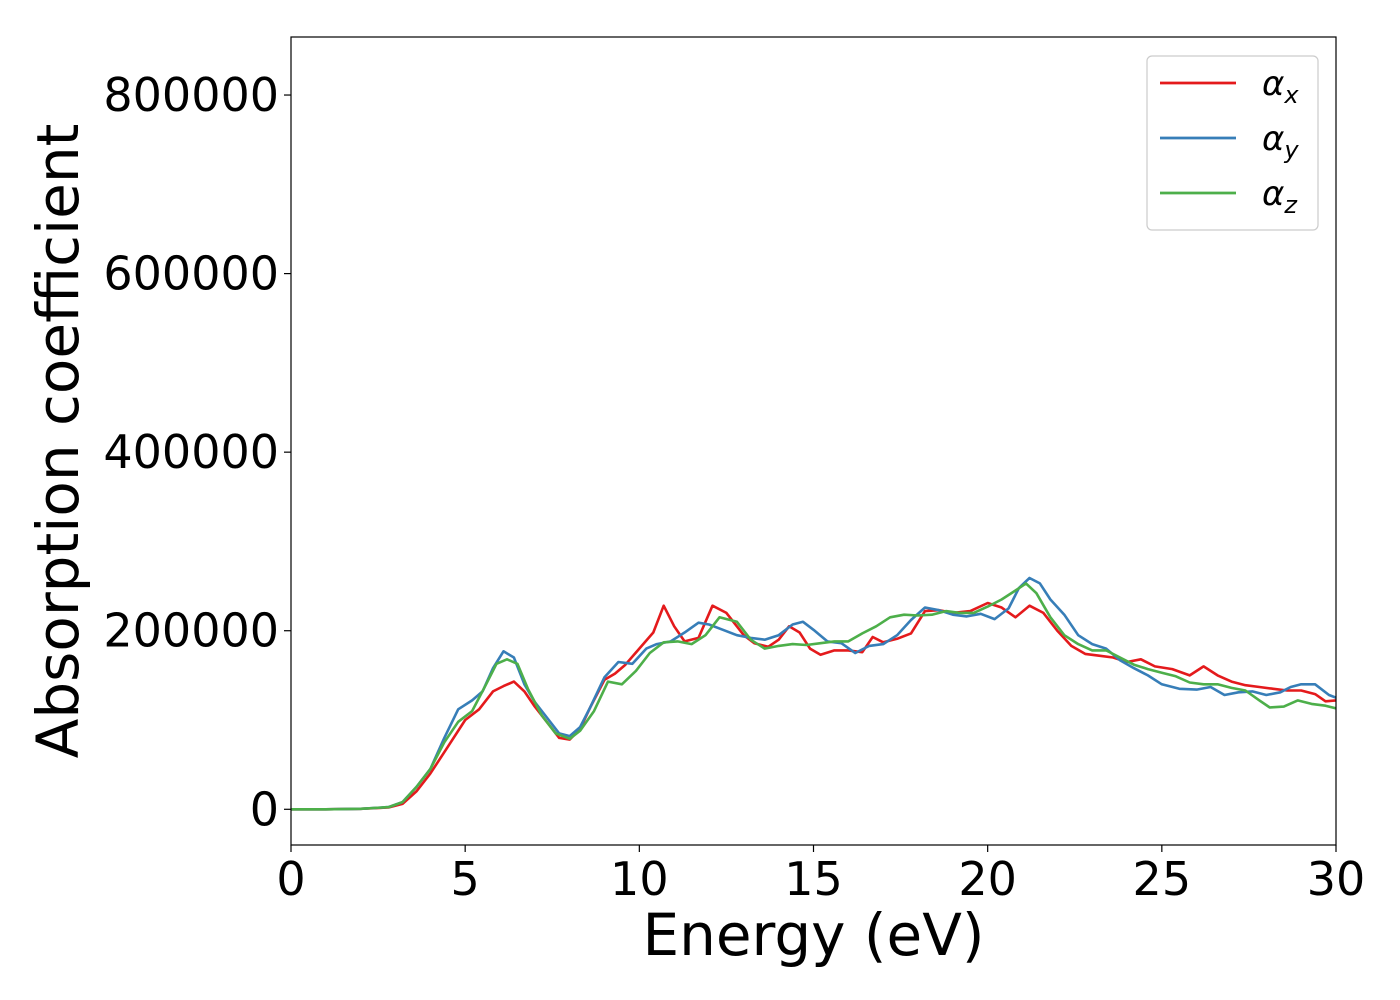  What do you see at coordinates (1232, 143) in the screenshot?
I see `legend-box` at bounding box center [1232, 143].